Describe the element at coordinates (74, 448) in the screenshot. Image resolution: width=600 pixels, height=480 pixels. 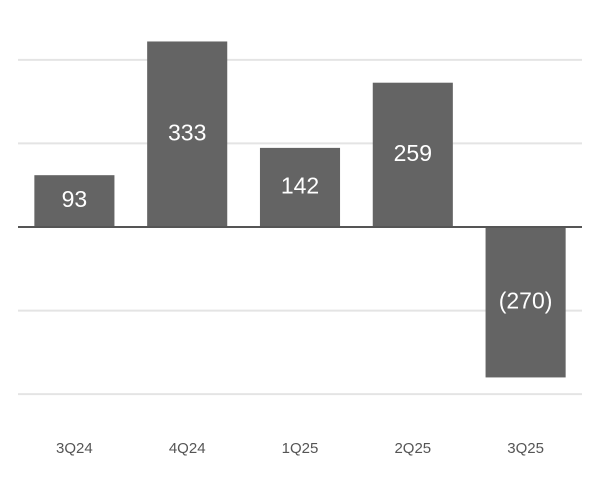
I see `x-tick-label: 3Q24` at that location.